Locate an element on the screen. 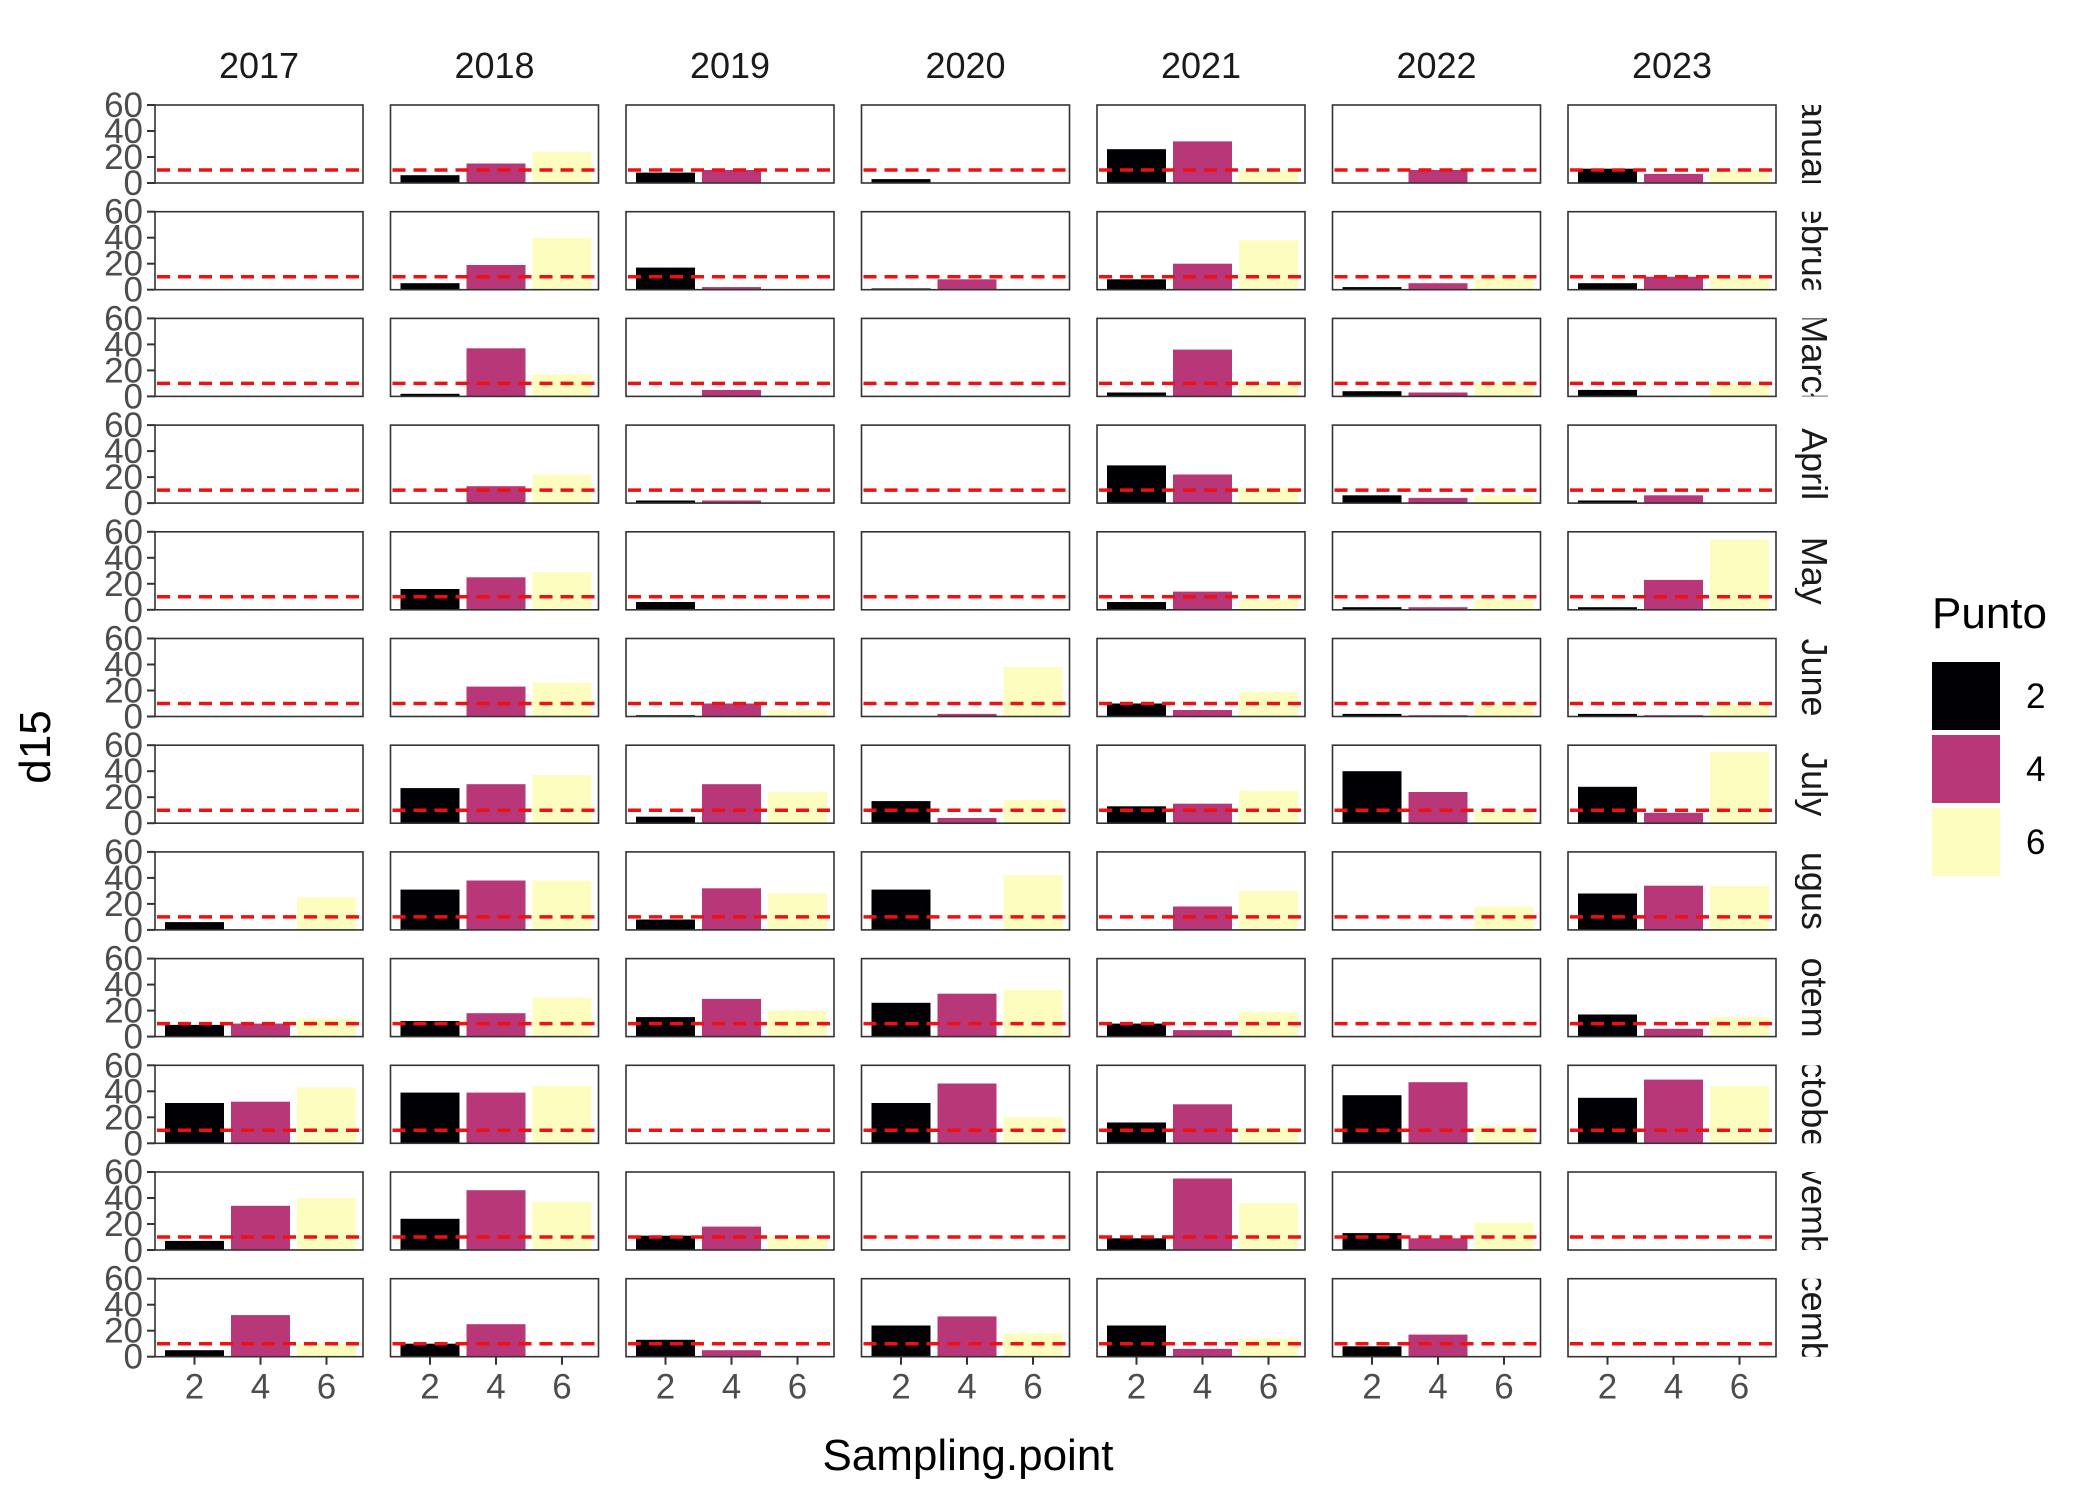 This screenshot has width=2100, height=1500. x-tick-label: 2 is located at coordinates (429, 1387).